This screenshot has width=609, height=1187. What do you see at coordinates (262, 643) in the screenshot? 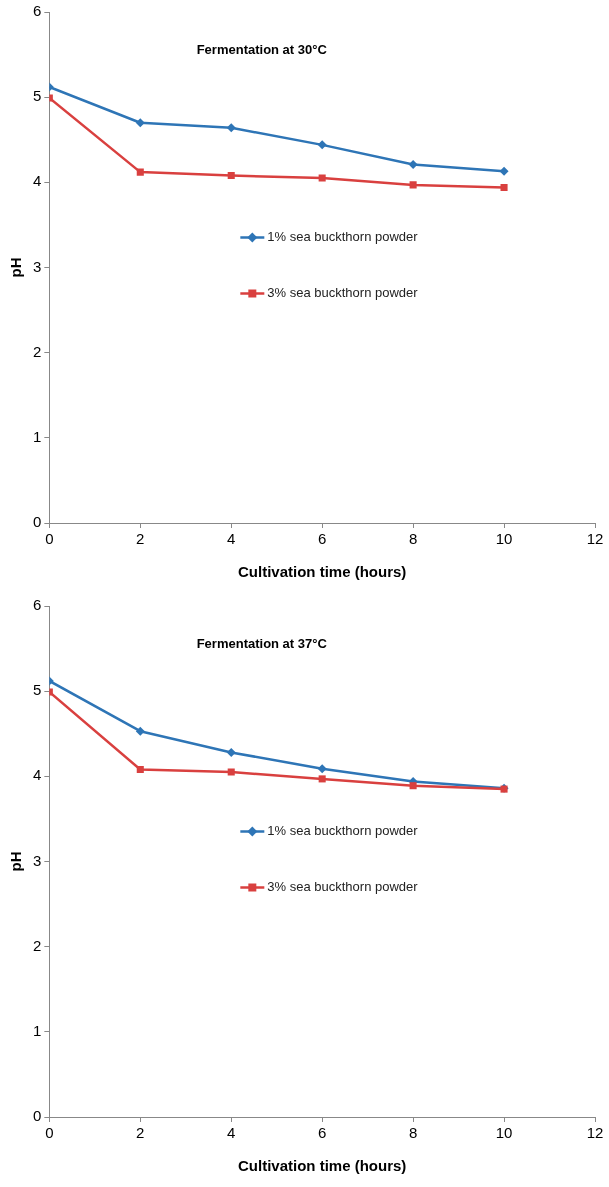
I see `text: Fermentation at 37°C` at bounding box center [262, 643].